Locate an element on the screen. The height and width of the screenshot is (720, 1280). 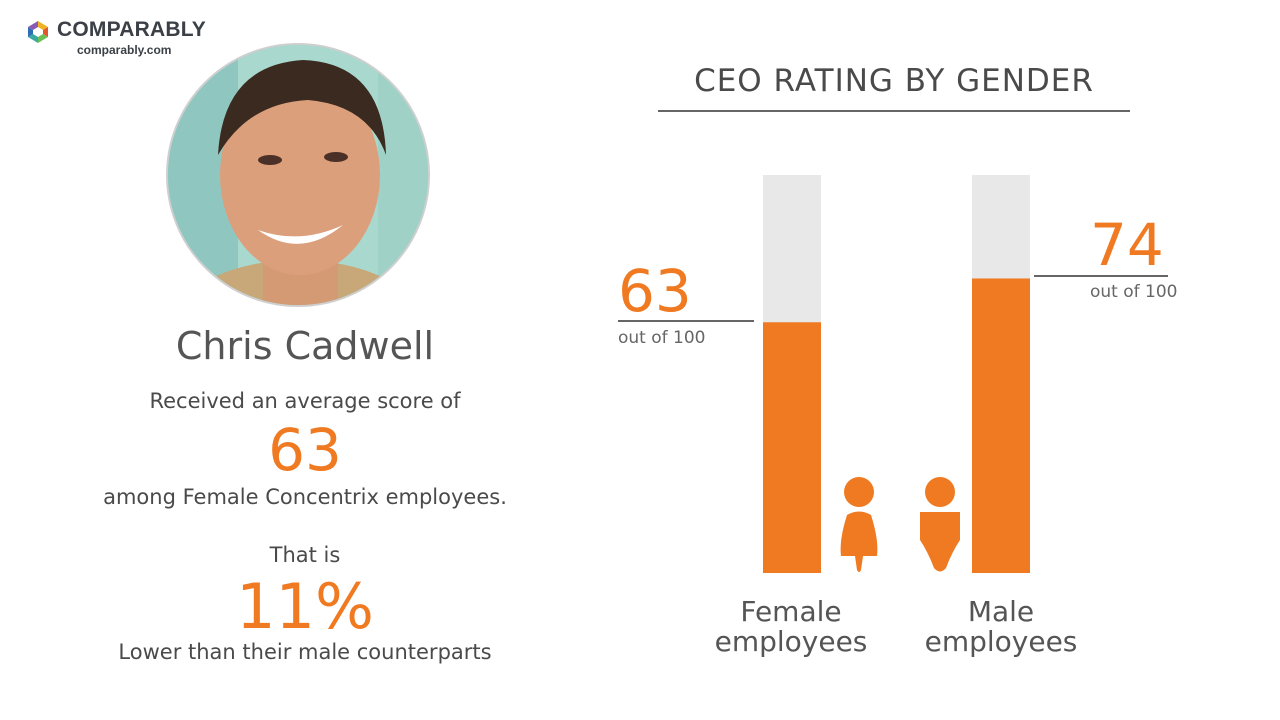
ceo-avatar is located at coordinates (298, 175).